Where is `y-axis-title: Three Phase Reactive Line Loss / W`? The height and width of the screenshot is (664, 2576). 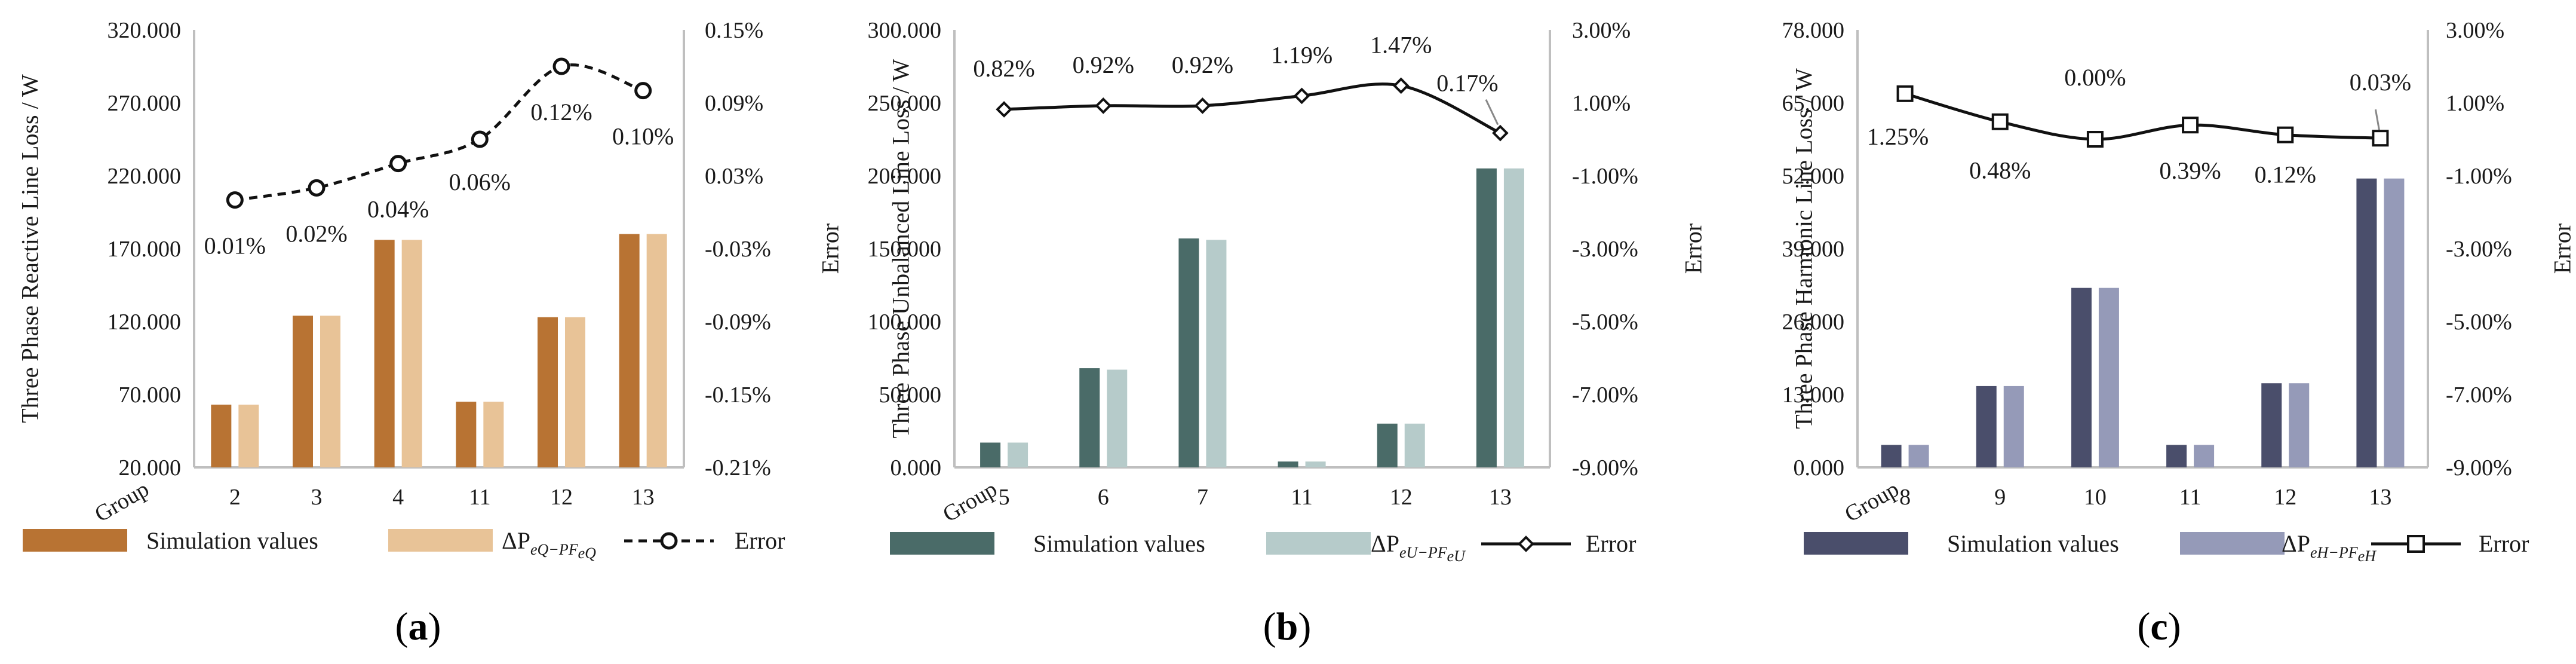
y-axis-title: Three Phase Reactive Line Loss / W is located at coordinates (30, 248).